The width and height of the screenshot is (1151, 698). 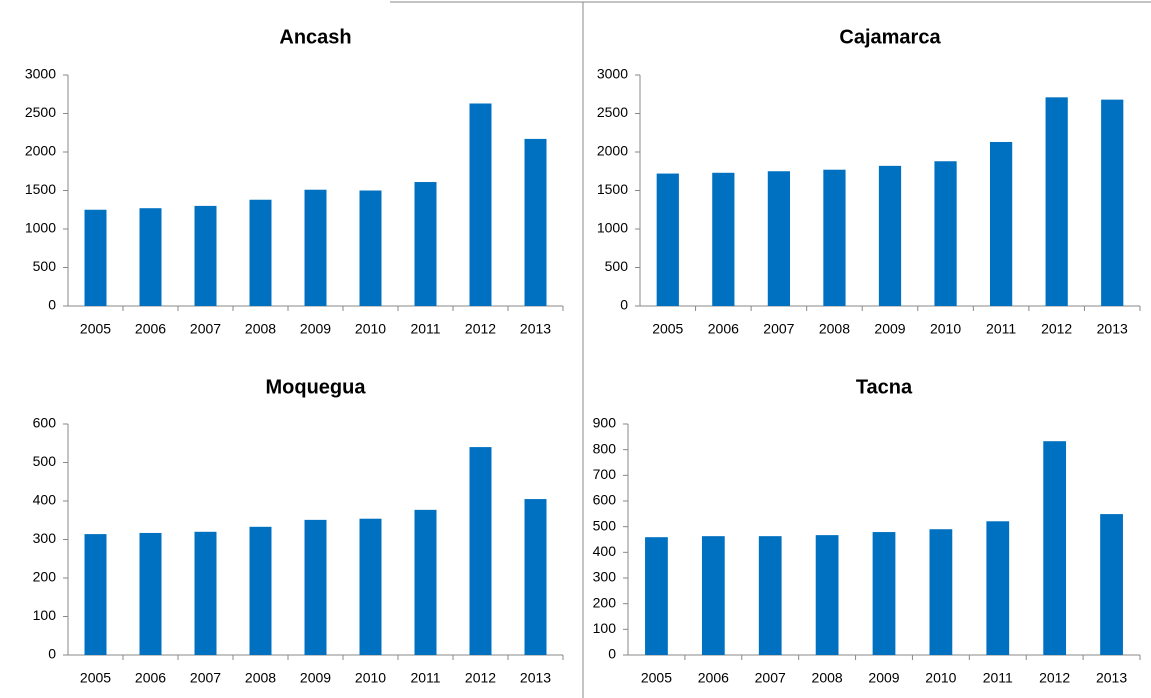 What do you see at coordinates (605, 448) in the screenshot?
I see `y-tick-label: 800` at bounding box center [605, 448].